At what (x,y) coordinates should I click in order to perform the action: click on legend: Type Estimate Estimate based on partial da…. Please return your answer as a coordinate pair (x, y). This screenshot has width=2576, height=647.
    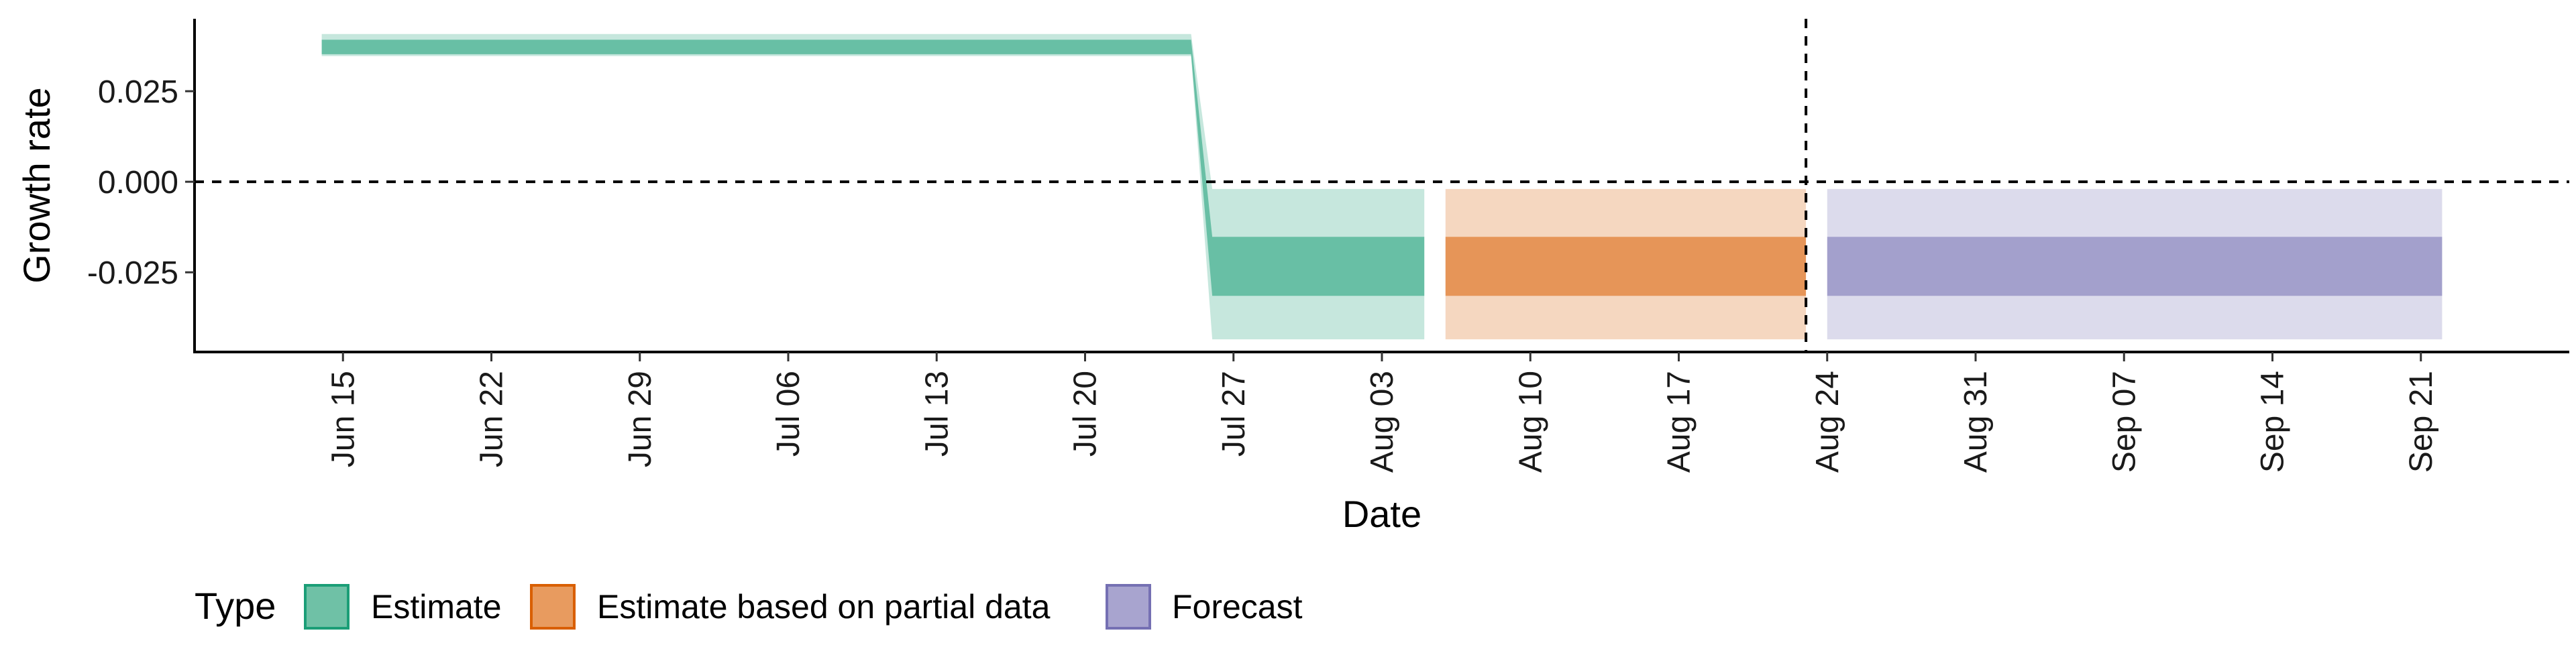
    Looking at the image, I should click on (749, 607).